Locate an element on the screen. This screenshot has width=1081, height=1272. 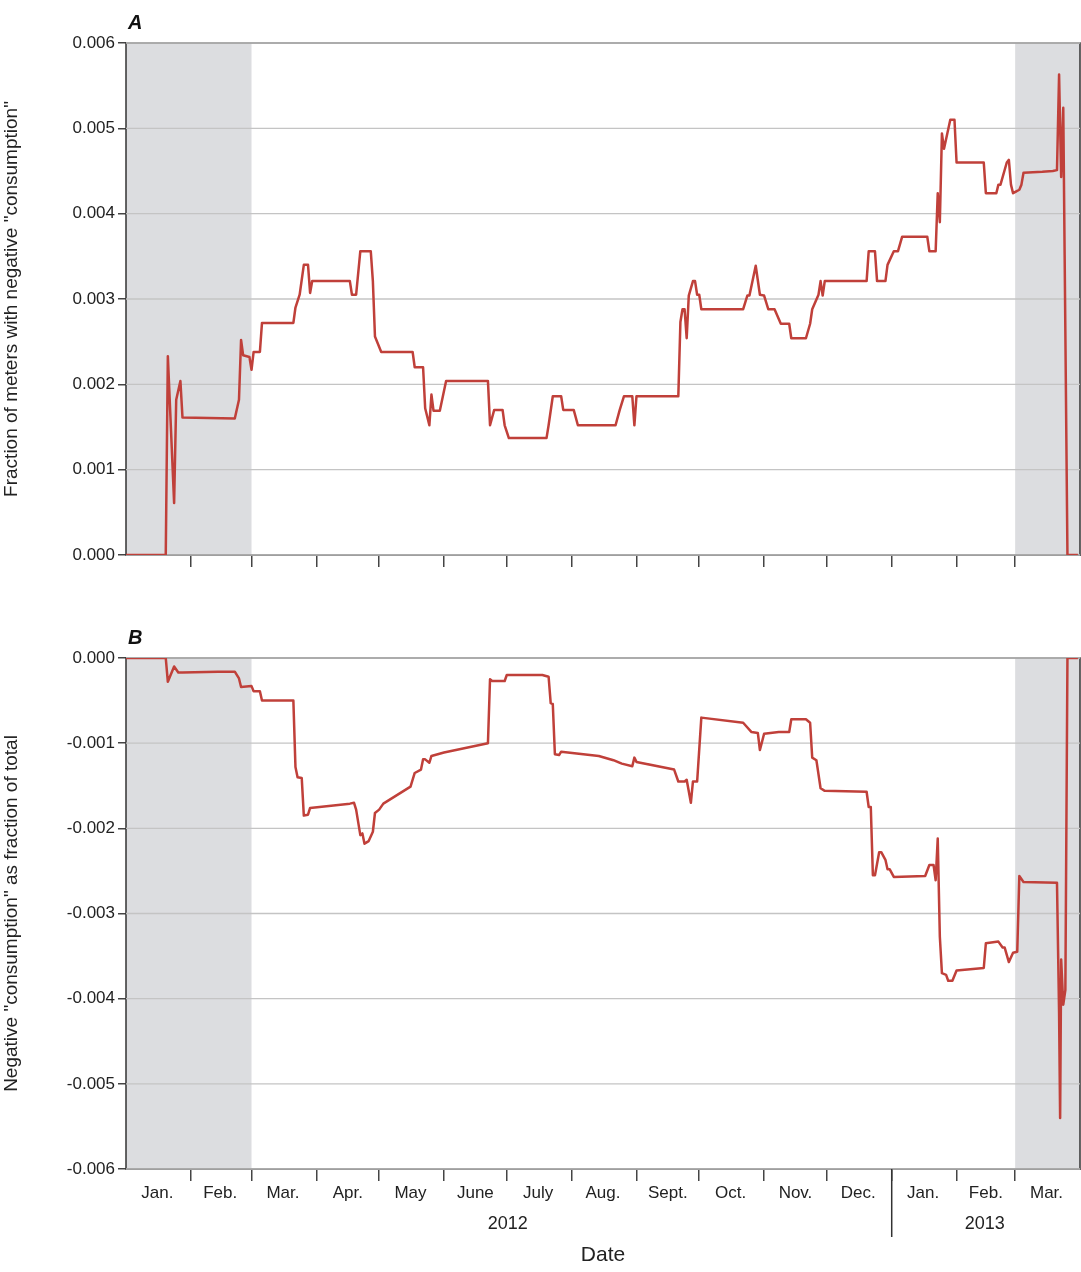
y-tick-label: -0.005 is located at coordinates (90, 1083).